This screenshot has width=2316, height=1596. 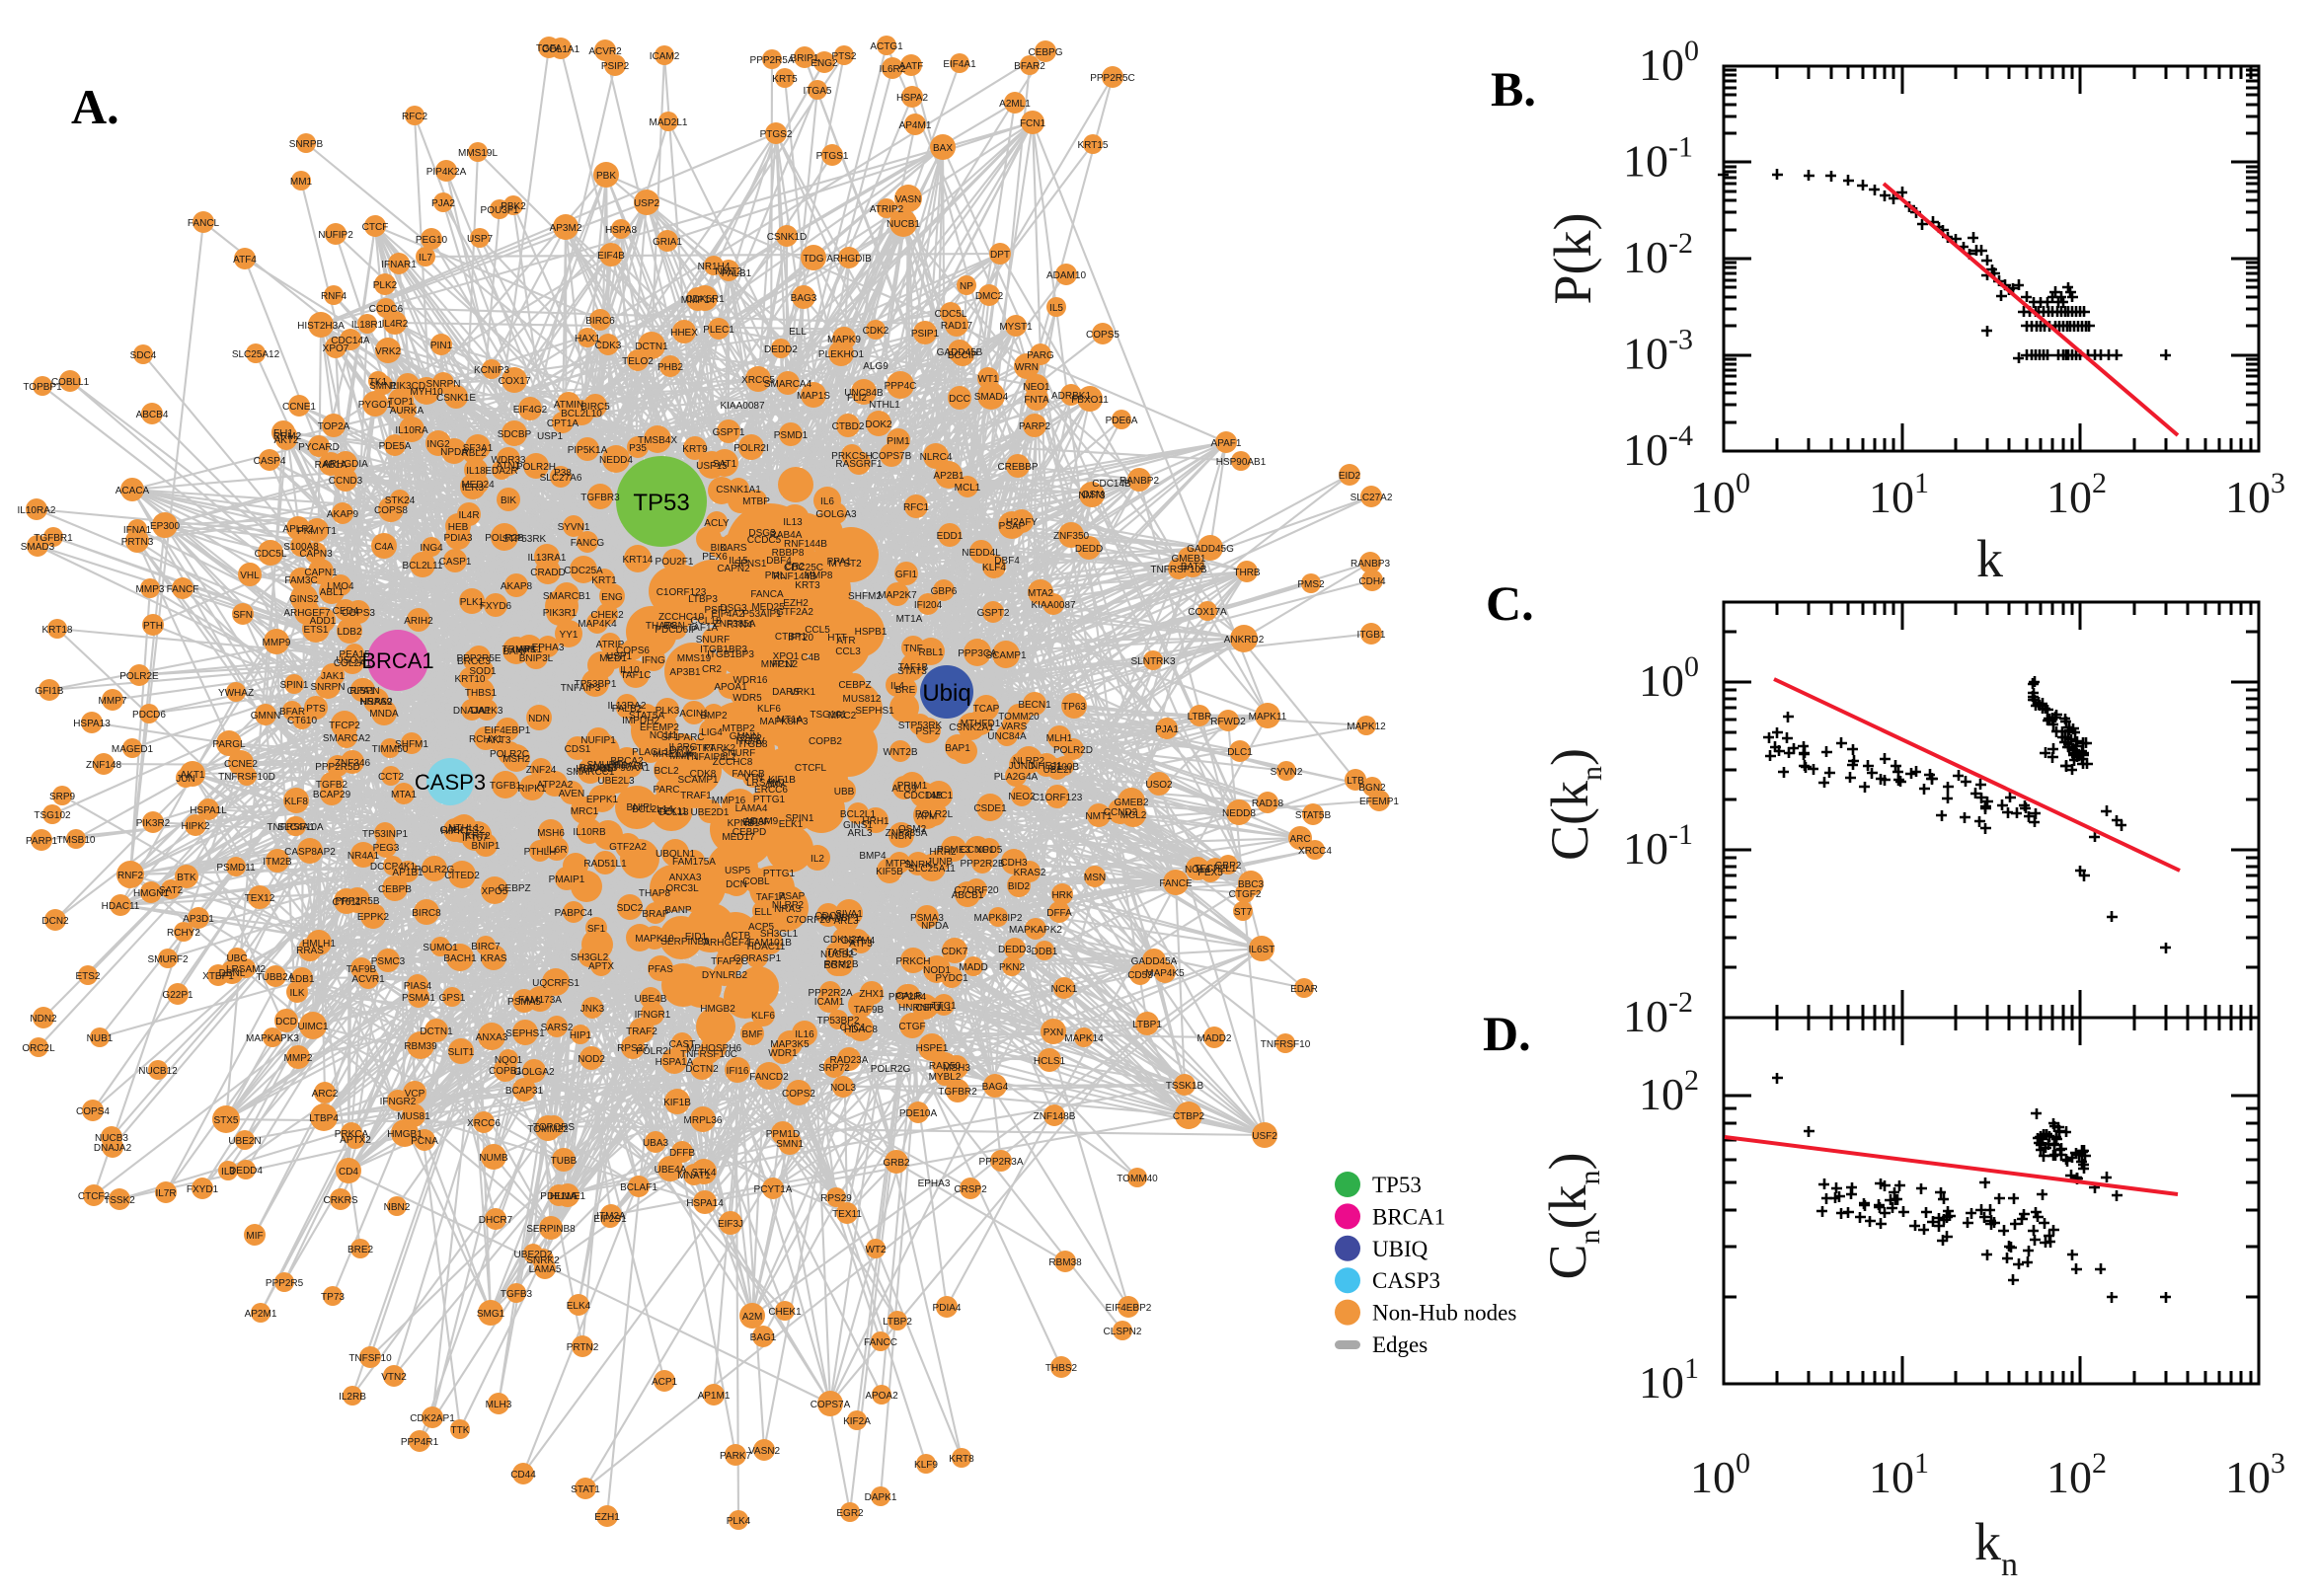 I want to click on svg-text: BAG4, so click(x=995, y=1087).